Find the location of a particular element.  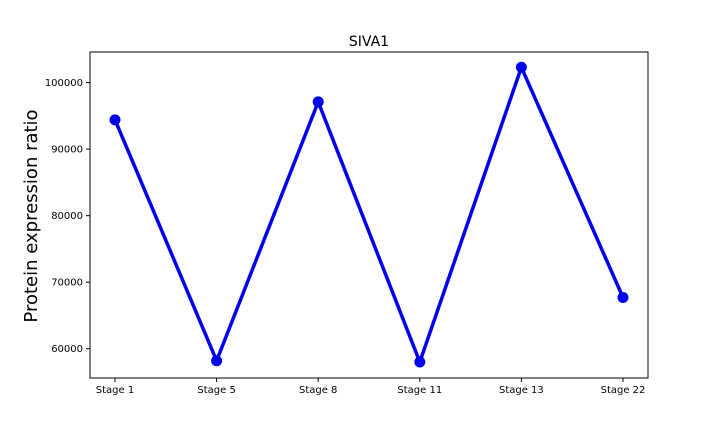

y-tick-label: 90000 is located at coordinates (67, 150).